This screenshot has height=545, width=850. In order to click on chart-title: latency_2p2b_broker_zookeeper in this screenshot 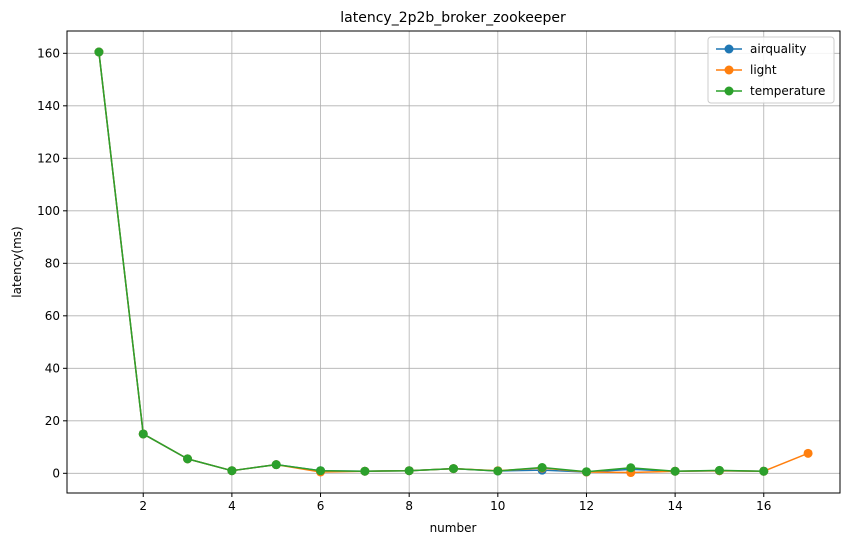, I will do `click(453, 18)`.